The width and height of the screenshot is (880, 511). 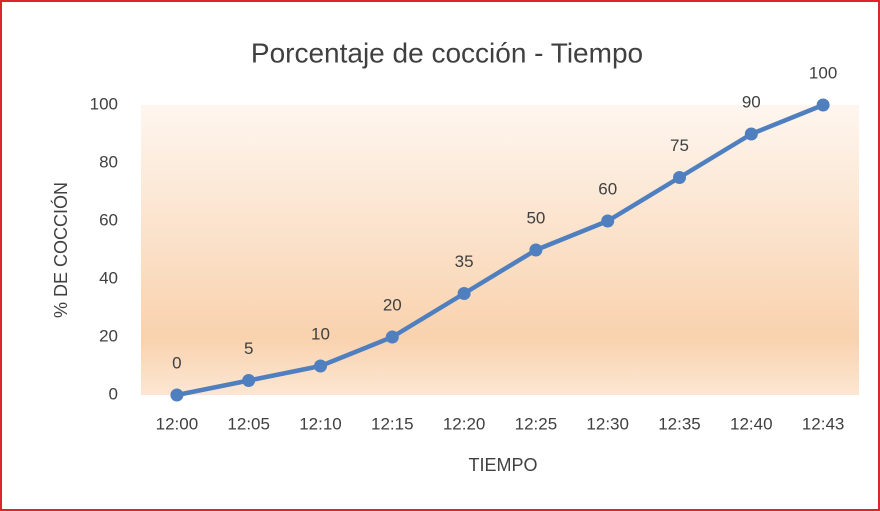 What do you see at coordinates (113, 393) in the screenshot?
I see `y-tick-label: 0` at bounding box center [113, 393].